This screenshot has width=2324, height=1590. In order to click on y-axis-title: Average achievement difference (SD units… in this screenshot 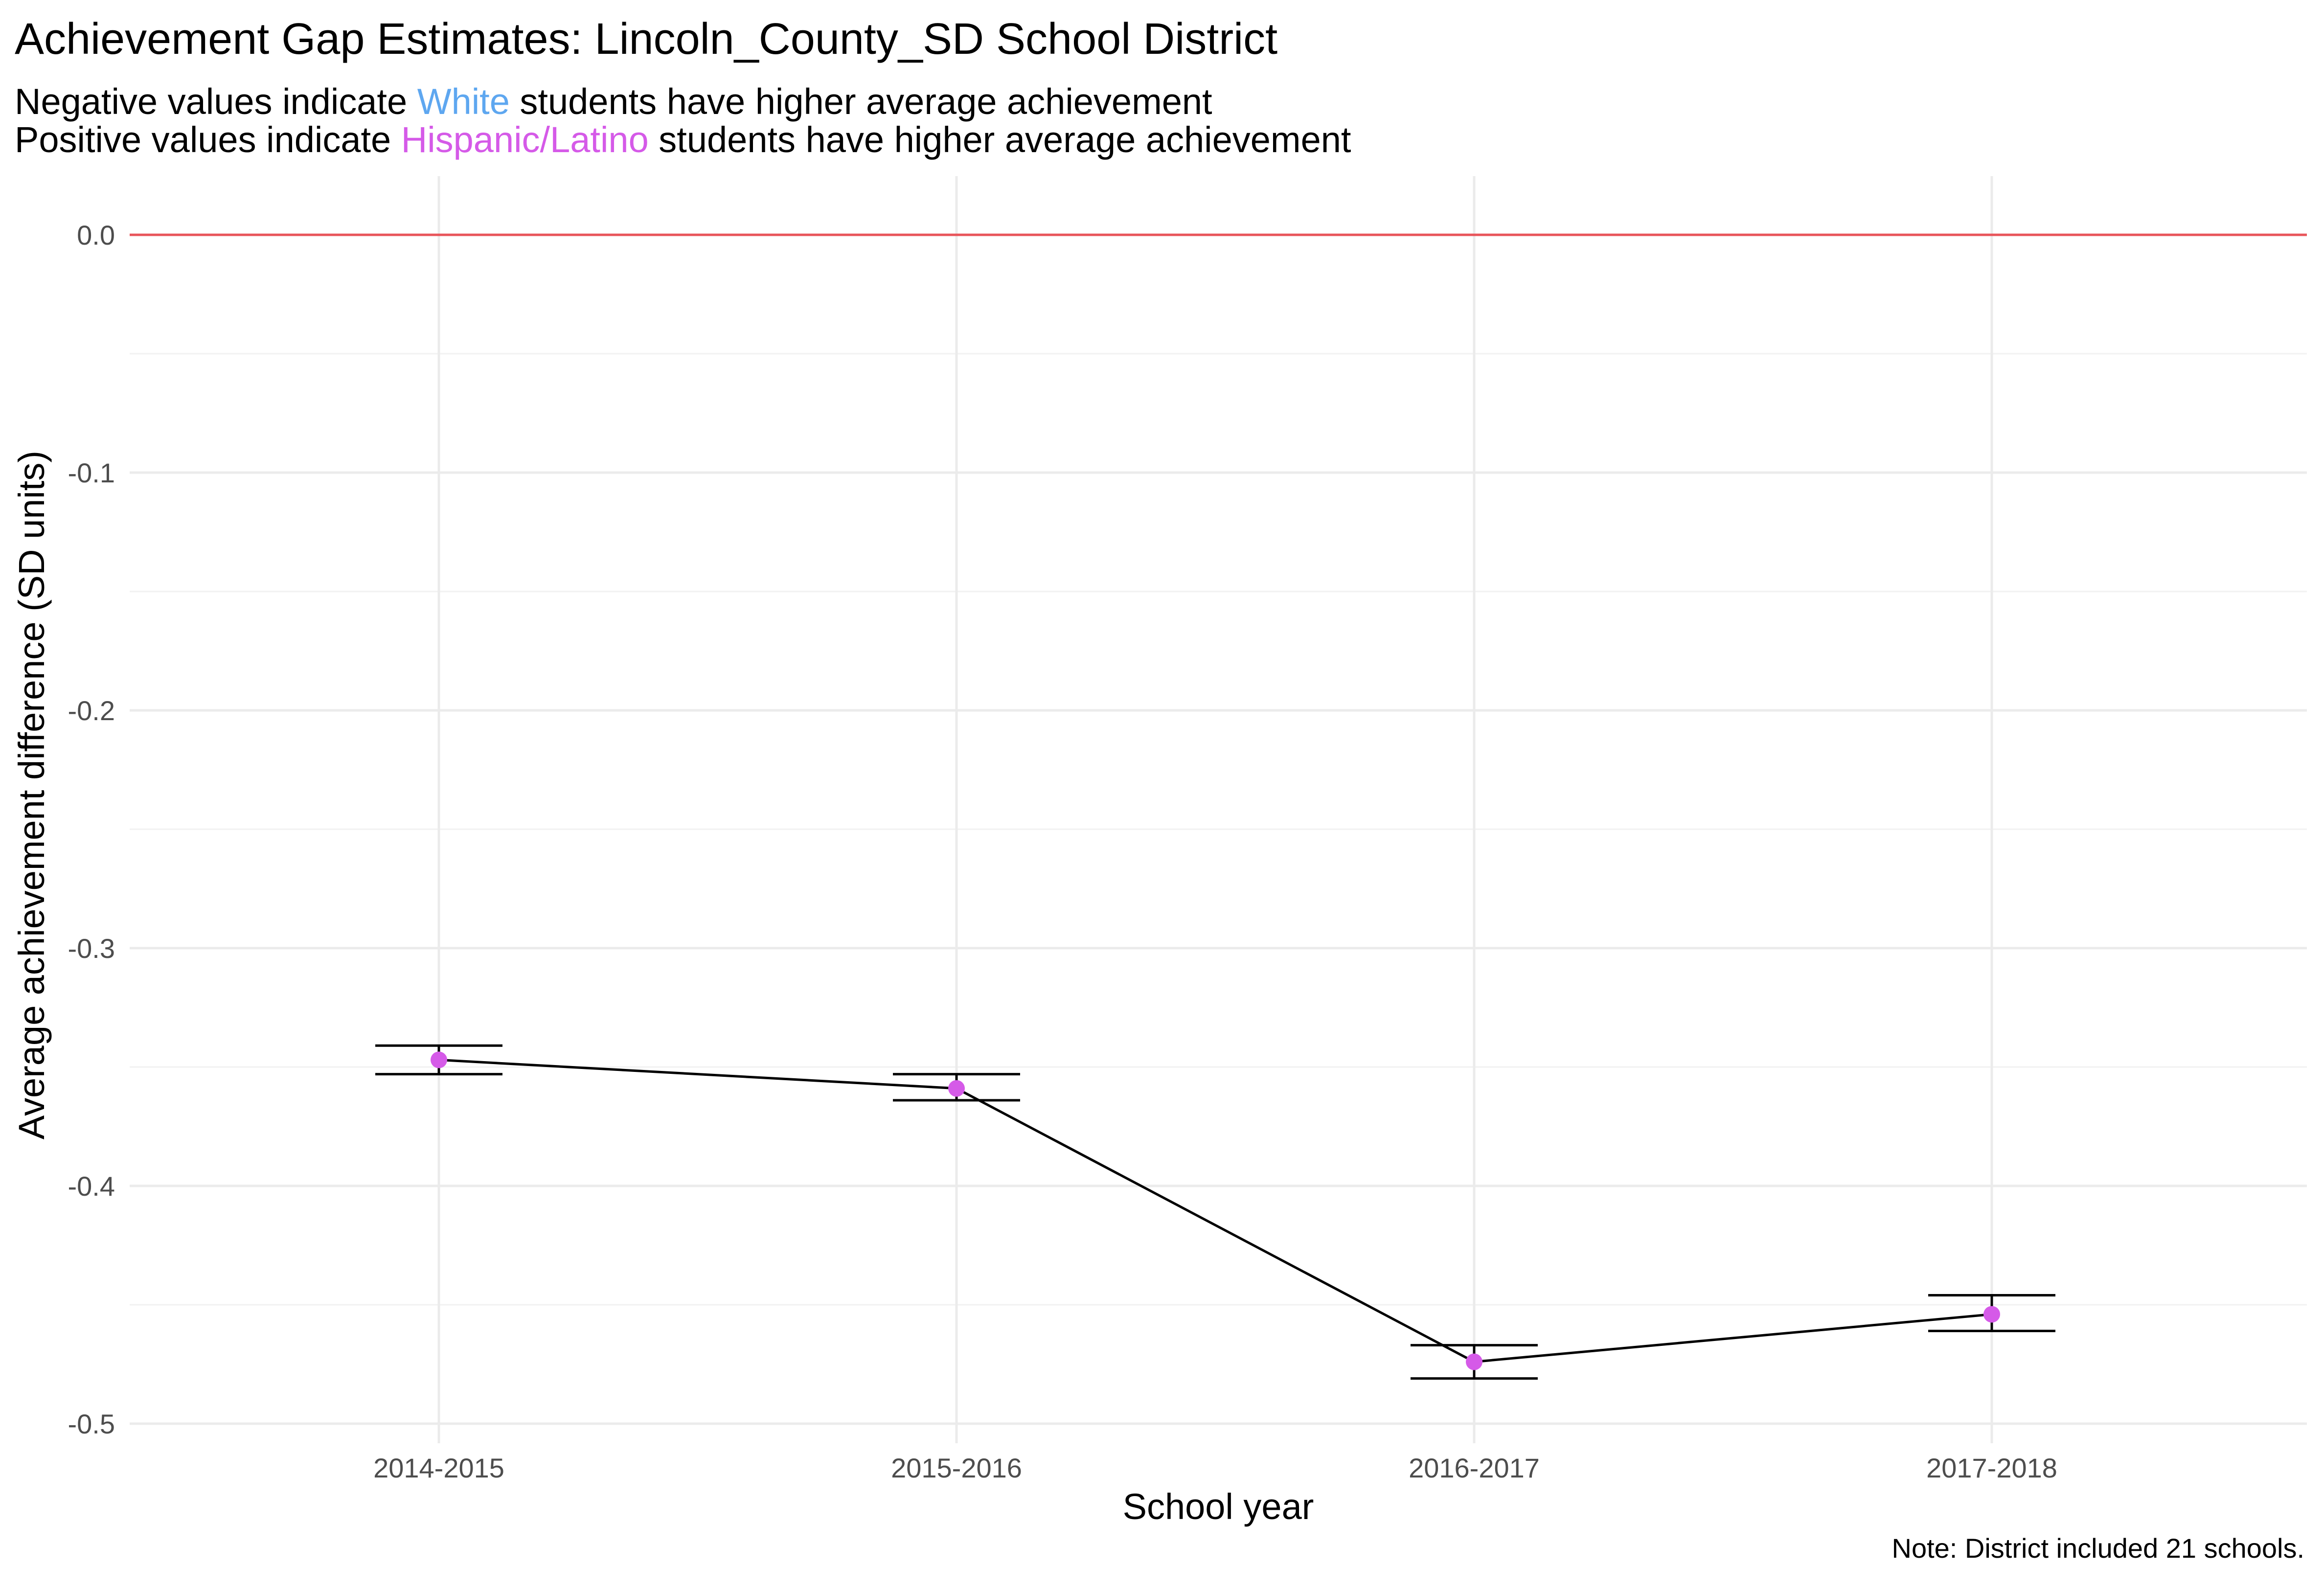, I will do `click(32, 795)`.